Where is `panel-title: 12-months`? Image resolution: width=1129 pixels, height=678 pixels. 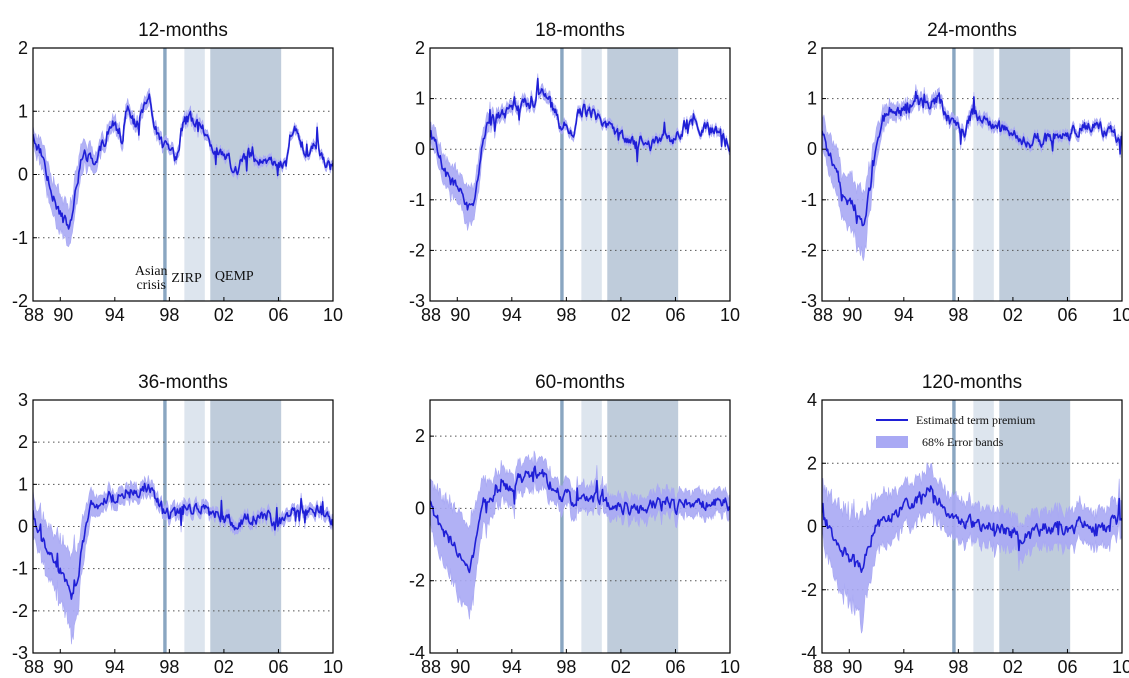 panel-title: 12-months is located at coordinates (183, 30).